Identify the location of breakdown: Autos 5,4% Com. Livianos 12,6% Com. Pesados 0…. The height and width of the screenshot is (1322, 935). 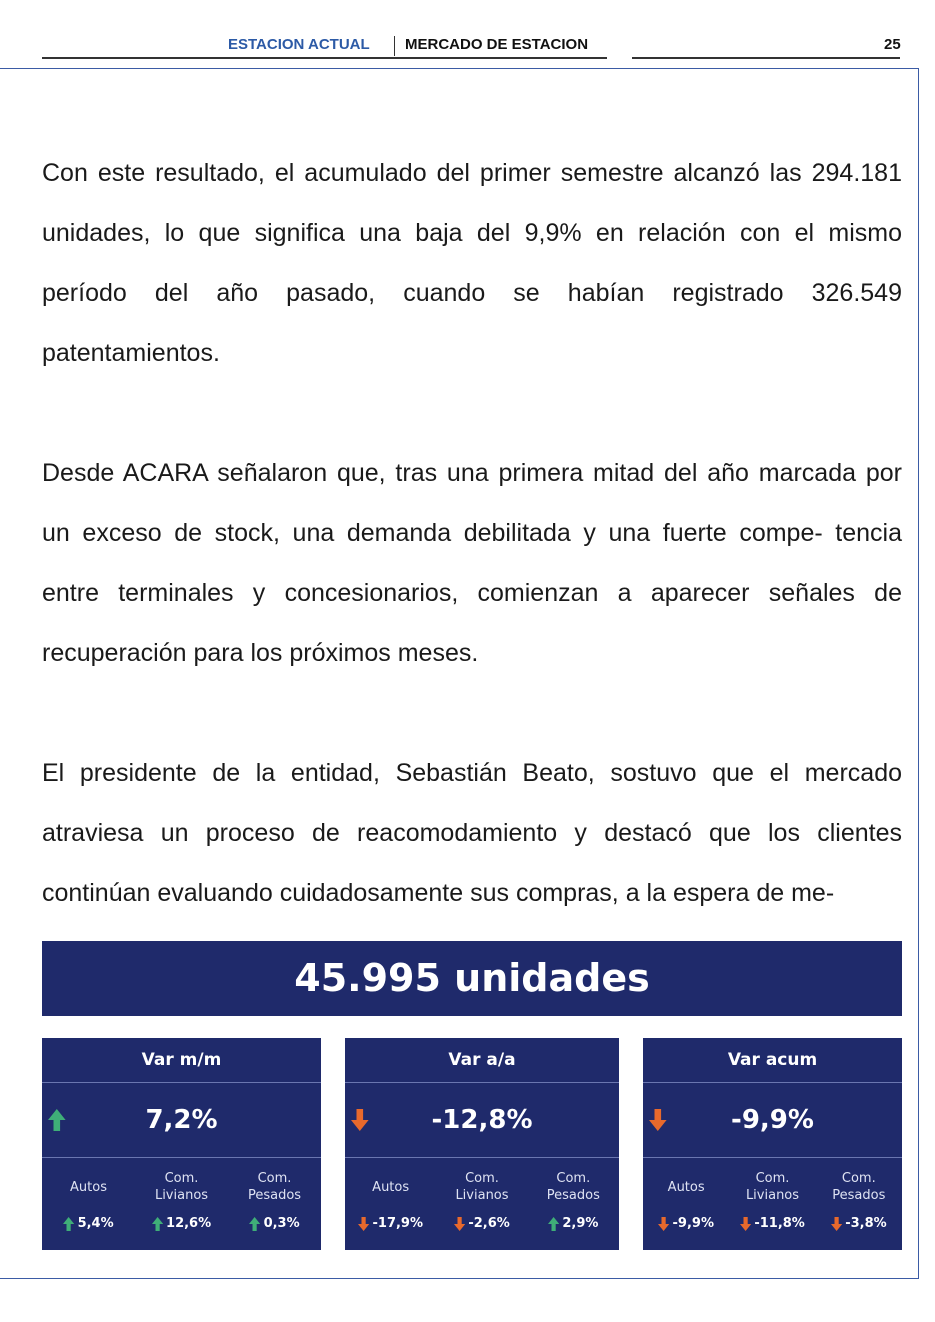
(181, 1204).